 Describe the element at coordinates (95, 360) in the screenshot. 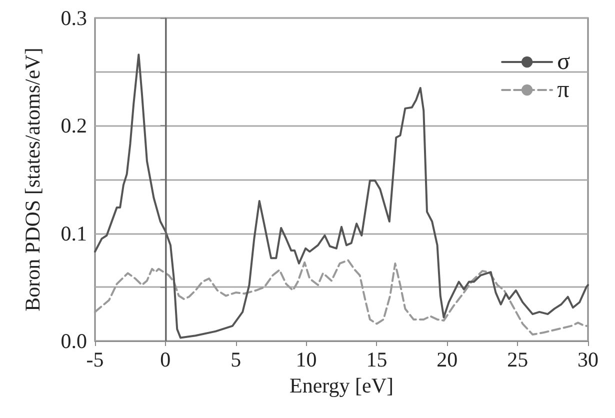

I see `x-tick-label: -5` at that location.